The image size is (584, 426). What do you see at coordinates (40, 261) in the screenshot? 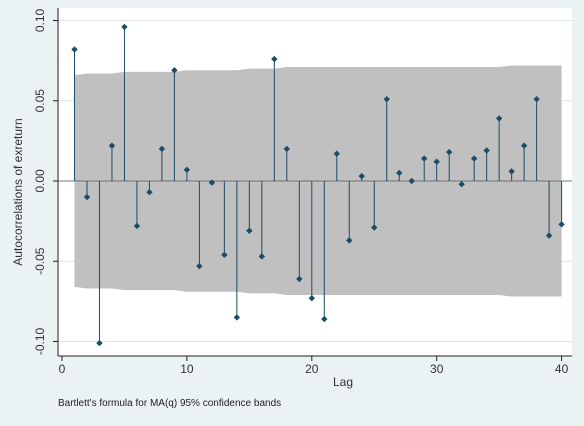
I see `y-tick-label: -0.05` at bounding box center [40, 261].